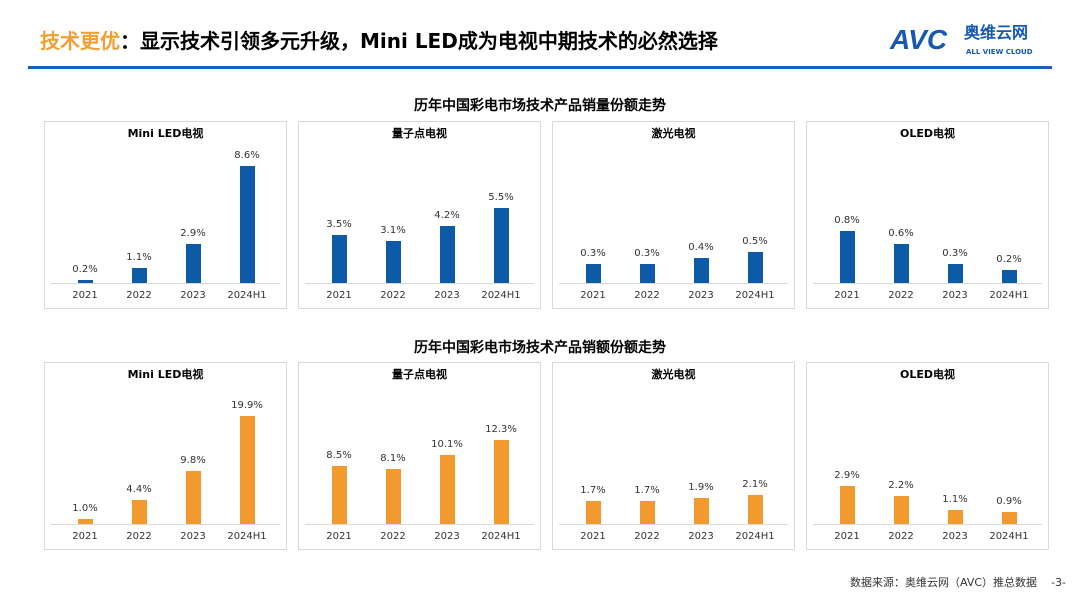  I want to click on data-label: 8.6%, so click(247, 156).